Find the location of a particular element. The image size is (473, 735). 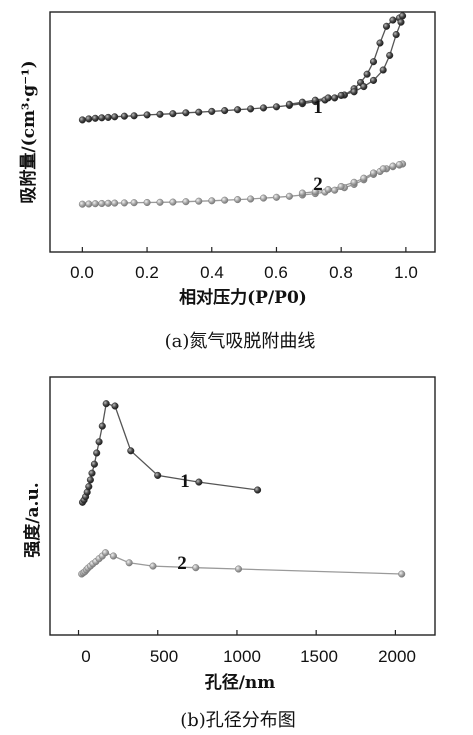

chart-b-annotation-2: 2 is located at coordinates (182, 563).